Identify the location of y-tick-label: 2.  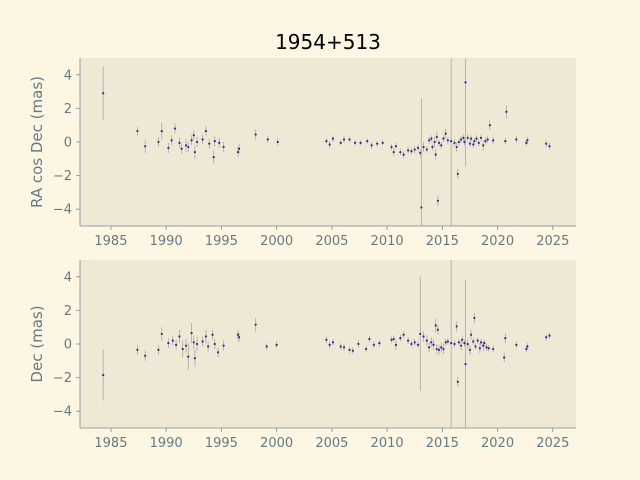
(68, 311).